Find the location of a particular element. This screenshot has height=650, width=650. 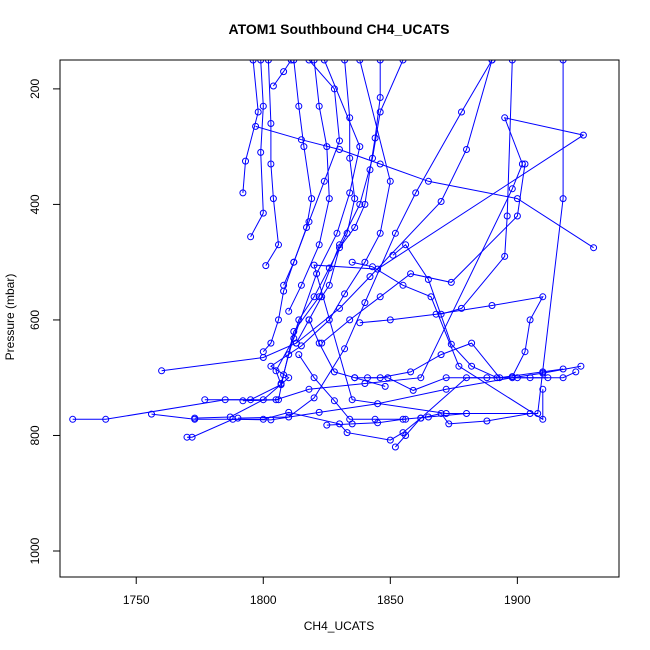

y-tick-label: 200 is located at coordinates (35, 89).